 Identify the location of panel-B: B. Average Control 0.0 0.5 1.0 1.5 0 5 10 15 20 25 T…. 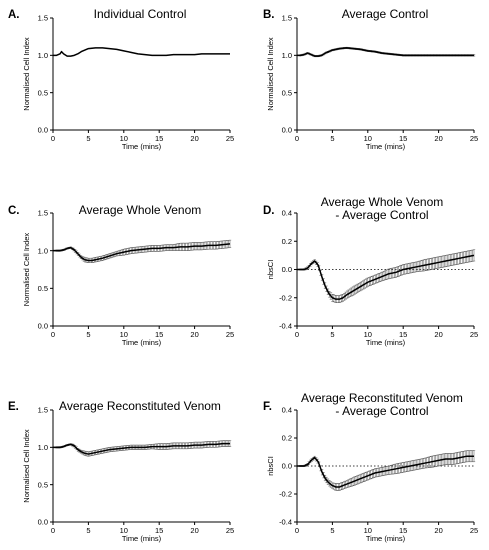
(370, 79).